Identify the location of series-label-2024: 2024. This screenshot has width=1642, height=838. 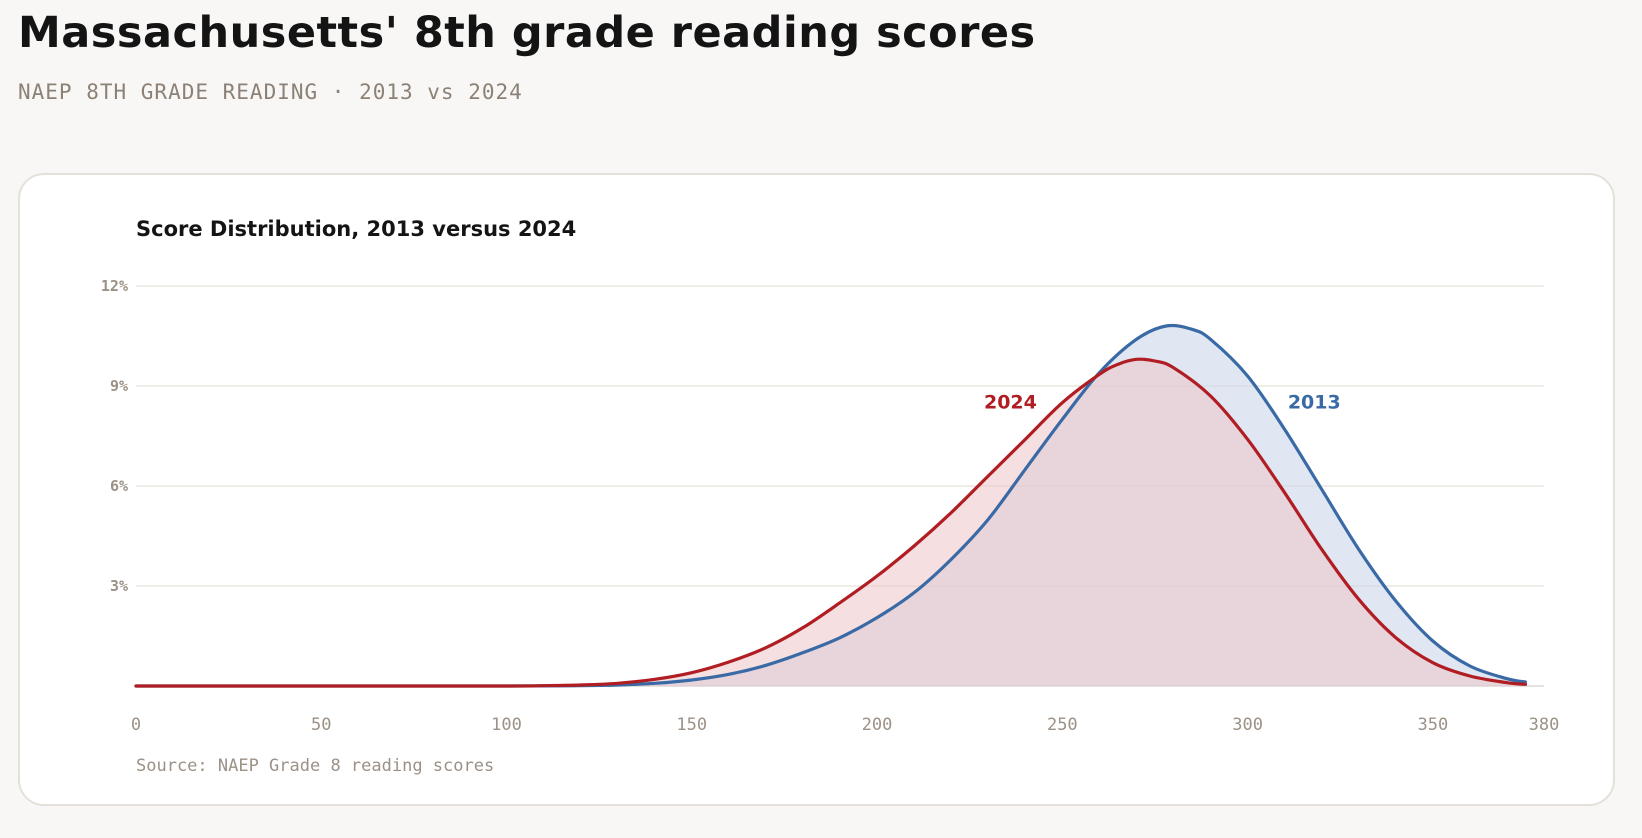
(1010, 403).